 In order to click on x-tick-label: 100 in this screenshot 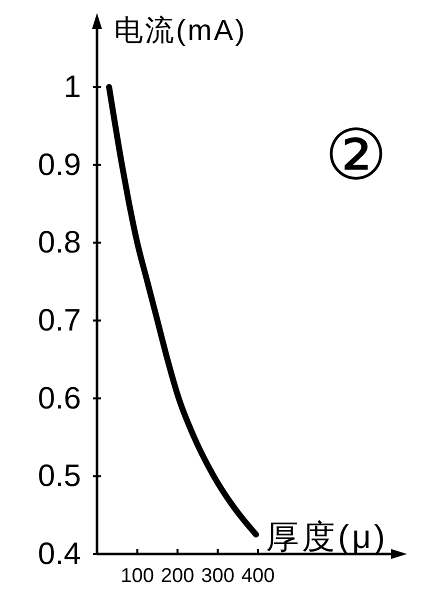, I will do `click(137, 576)`.